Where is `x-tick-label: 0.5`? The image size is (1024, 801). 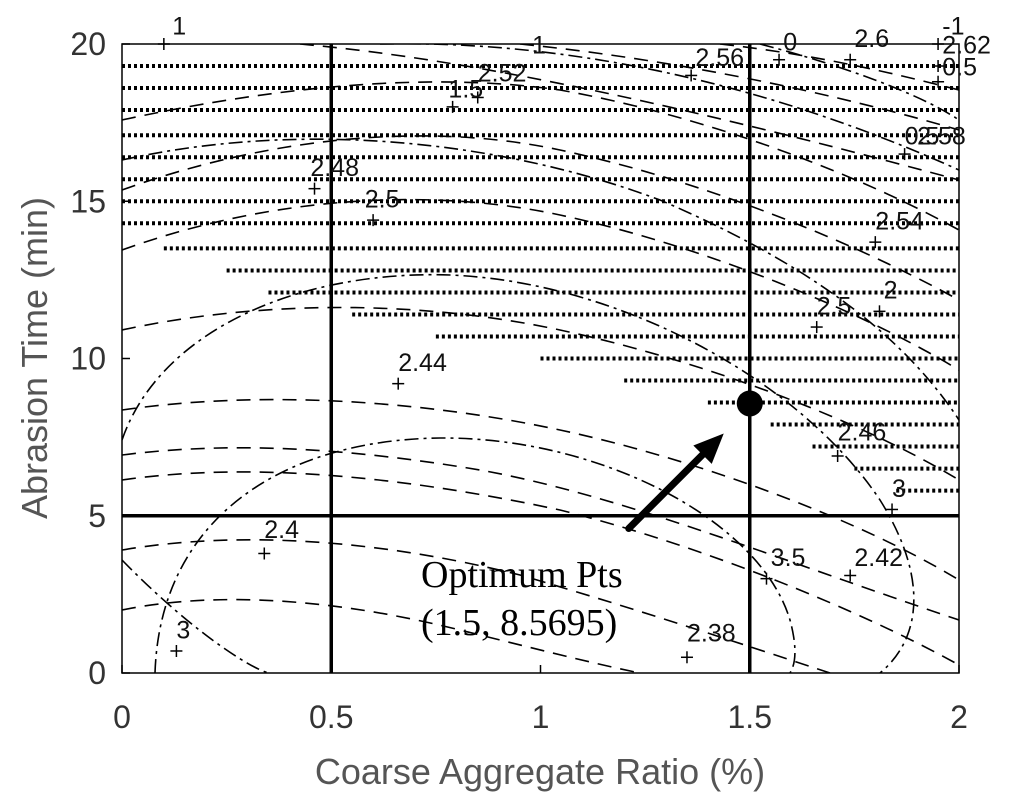 x-tick-label: 0.5 is located at coordinates (331, 717).